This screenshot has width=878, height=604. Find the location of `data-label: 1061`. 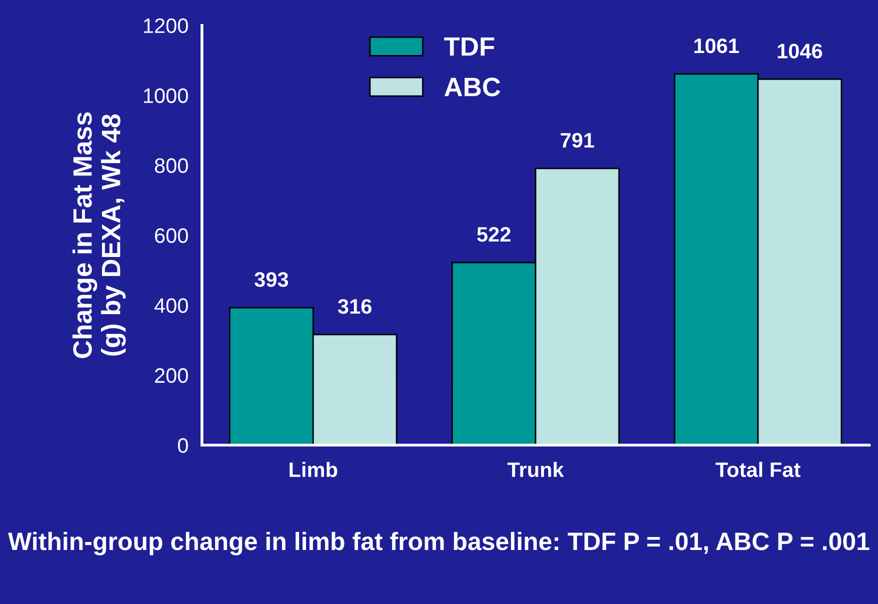

data-label: 1061 is located at coordinates (716, 46).